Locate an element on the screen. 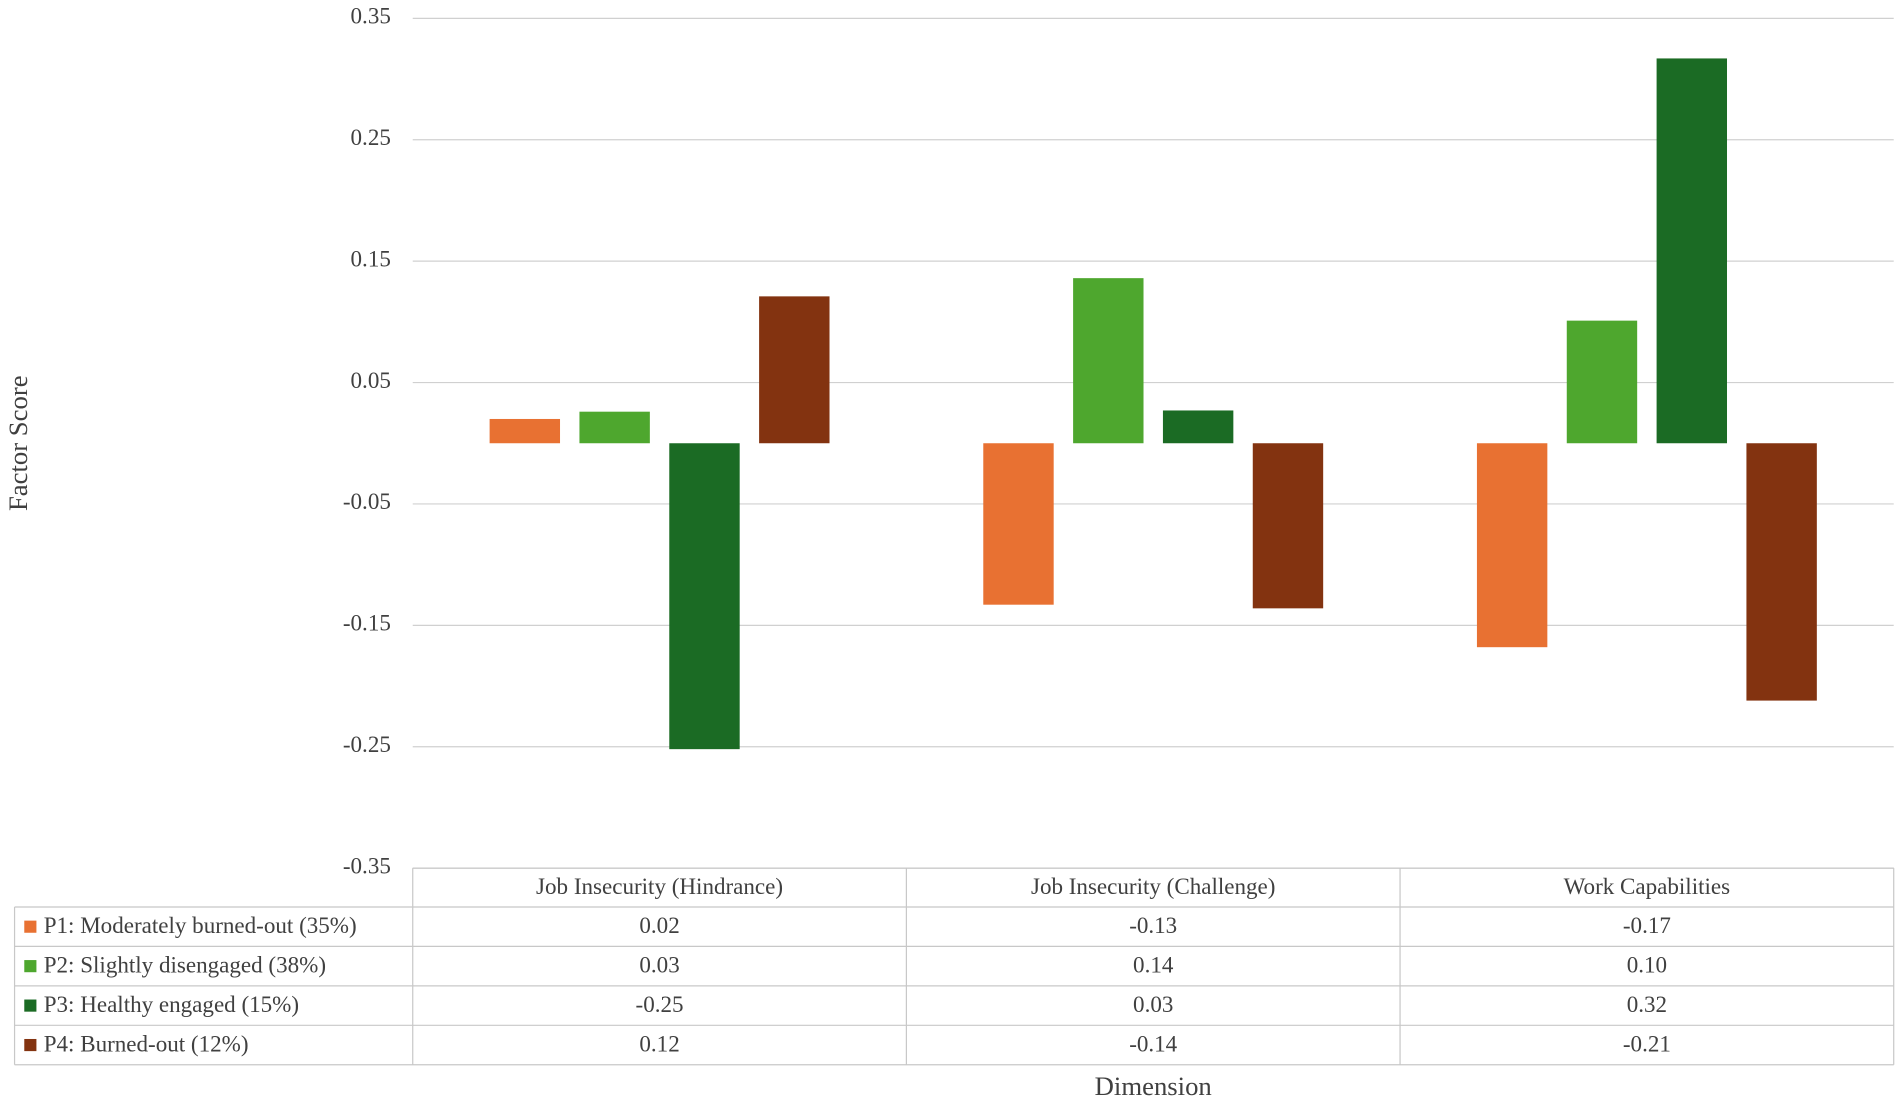 This screenshot has height=1110, width=1901. table-value: 0.14 is located at coordinates (1153, 965).